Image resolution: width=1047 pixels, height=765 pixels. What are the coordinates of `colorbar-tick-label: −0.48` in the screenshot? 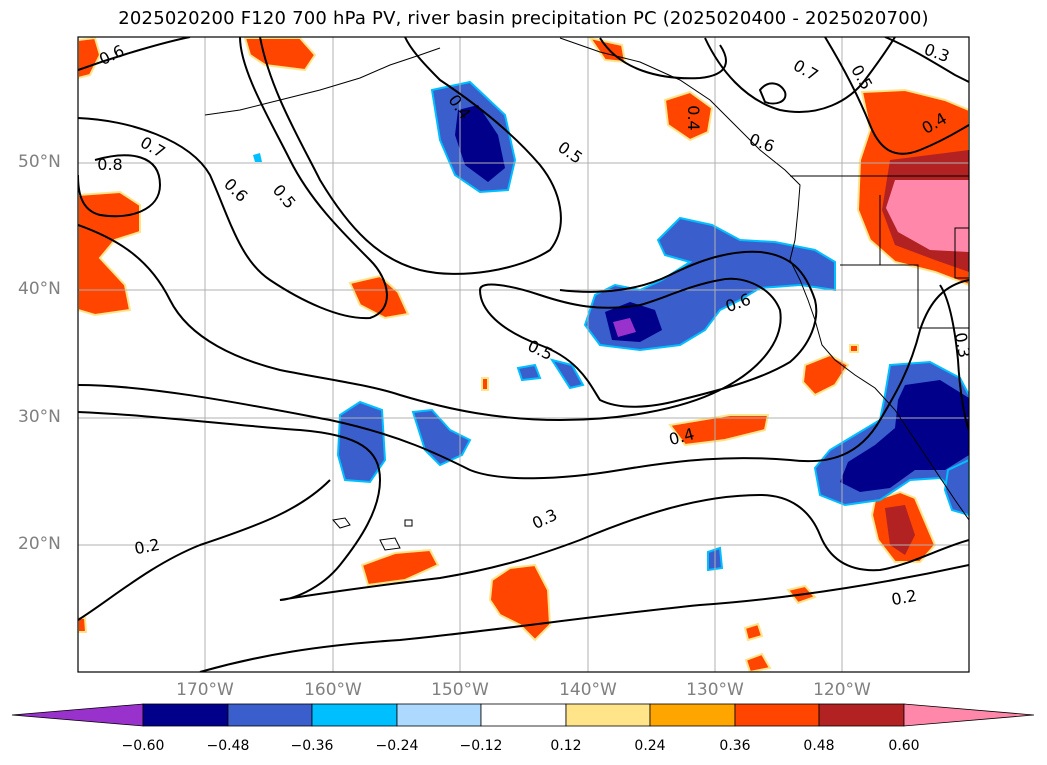 It's located at (228, 746).